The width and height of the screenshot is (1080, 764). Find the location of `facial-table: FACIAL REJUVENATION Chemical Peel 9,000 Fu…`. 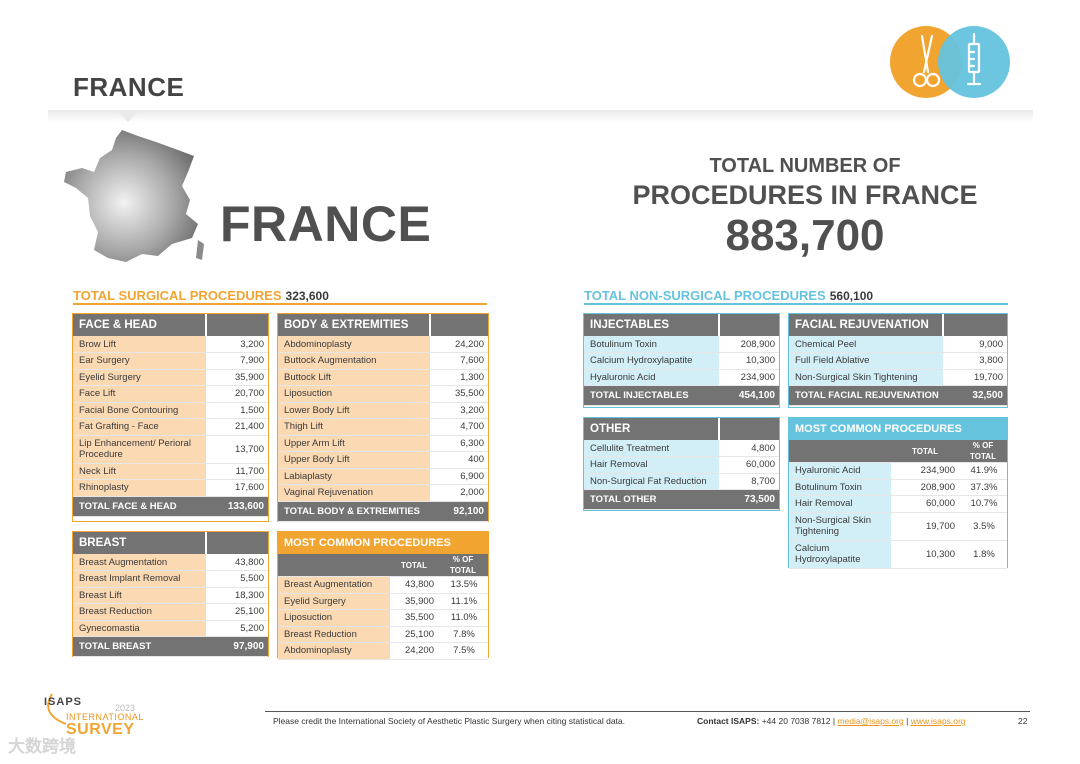

facial-table: FACIAL REJUVENATION Chemical Peel 9,000 Fu… is located at coordinates (898, 360).